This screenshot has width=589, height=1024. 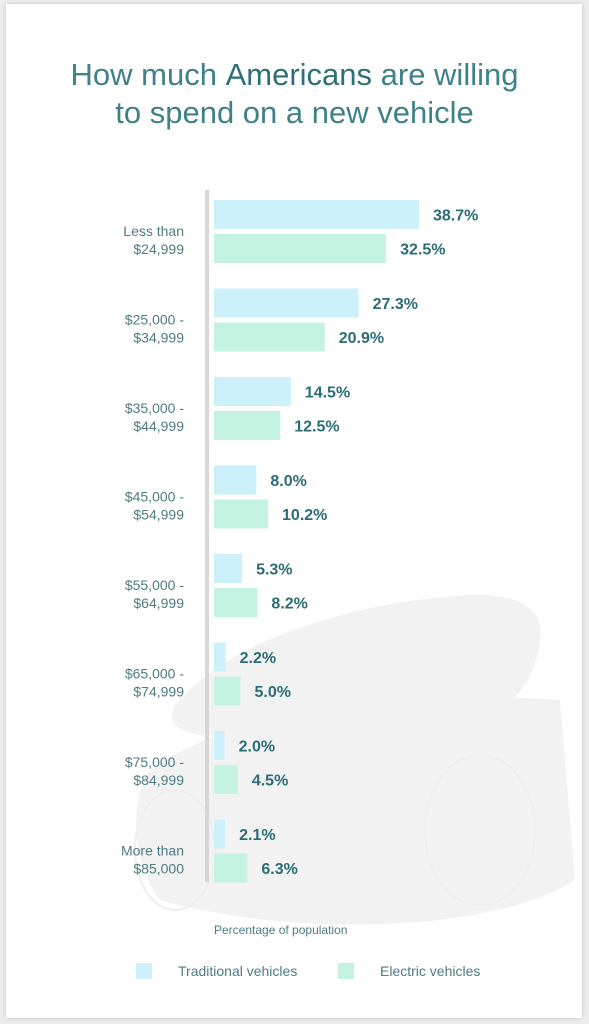 What do you see at coordinates (430, 971) in the screenshot?
I see `legend-label-electric: Electric vehicles` at bounding box center [430, 971].